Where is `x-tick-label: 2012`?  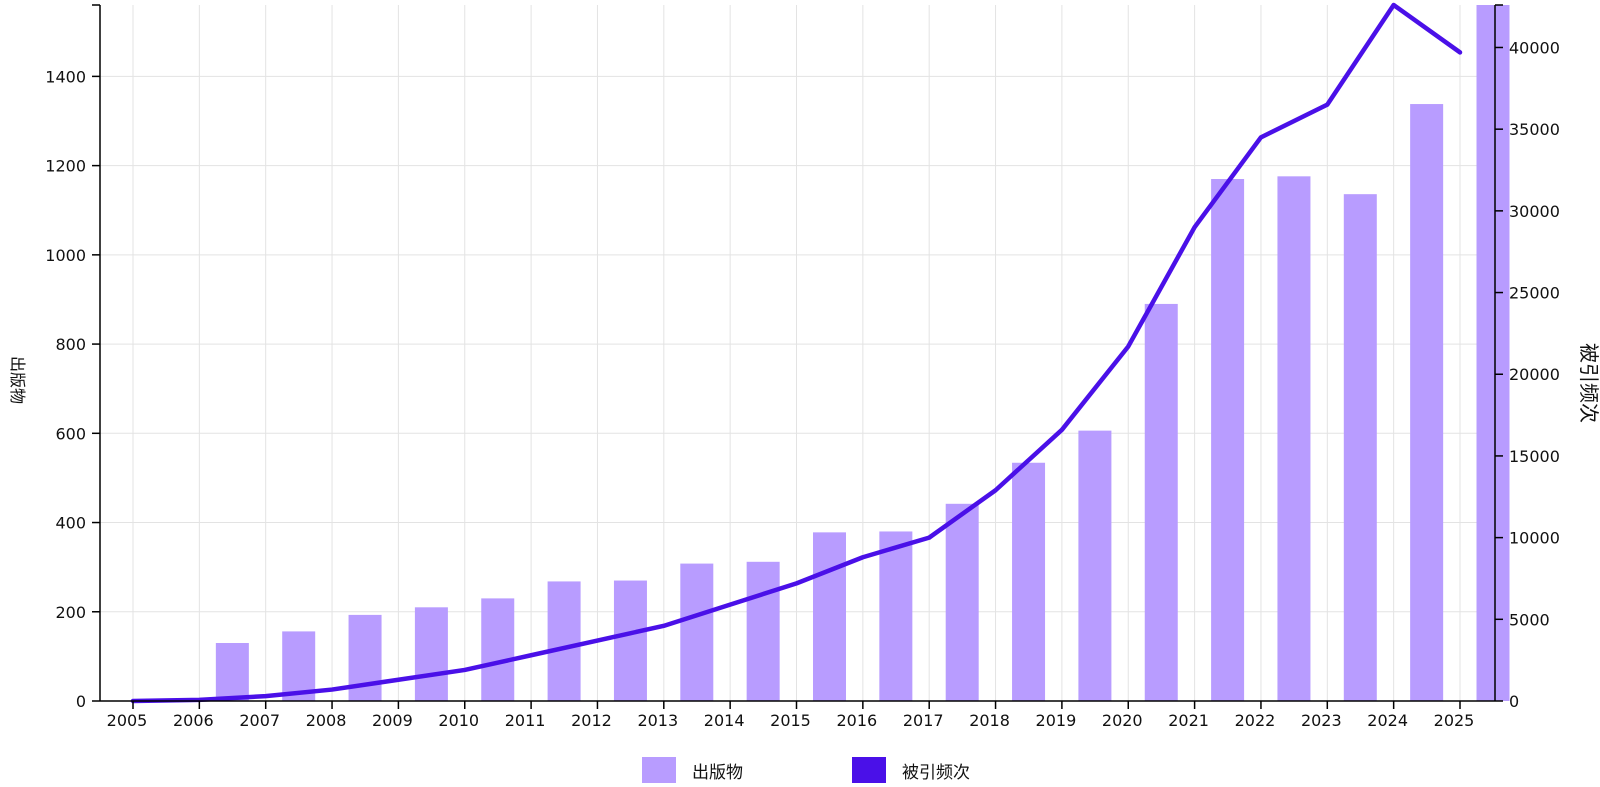 x-tick-label: 2012 is located at coordinates (591, 720).